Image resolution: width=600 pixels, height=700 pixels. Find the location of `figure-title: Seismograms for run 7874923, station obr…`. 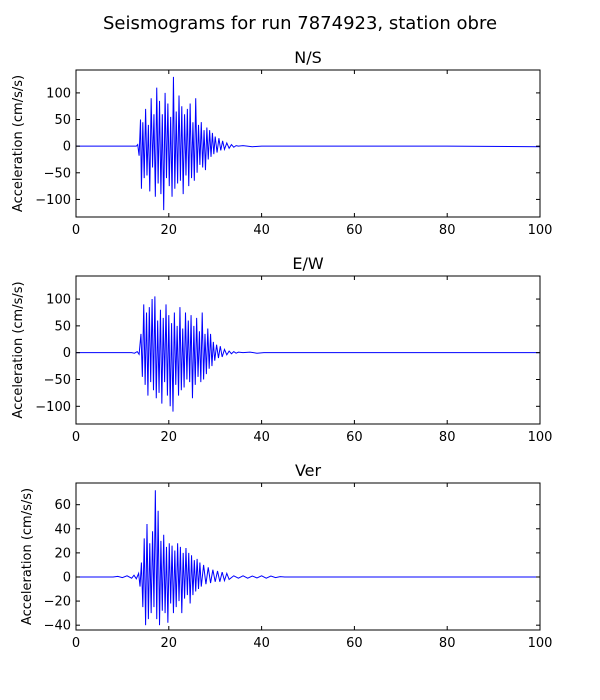

figure-title: Seismograms for run 7874923, station obr… is located at coordinates (300, 23).